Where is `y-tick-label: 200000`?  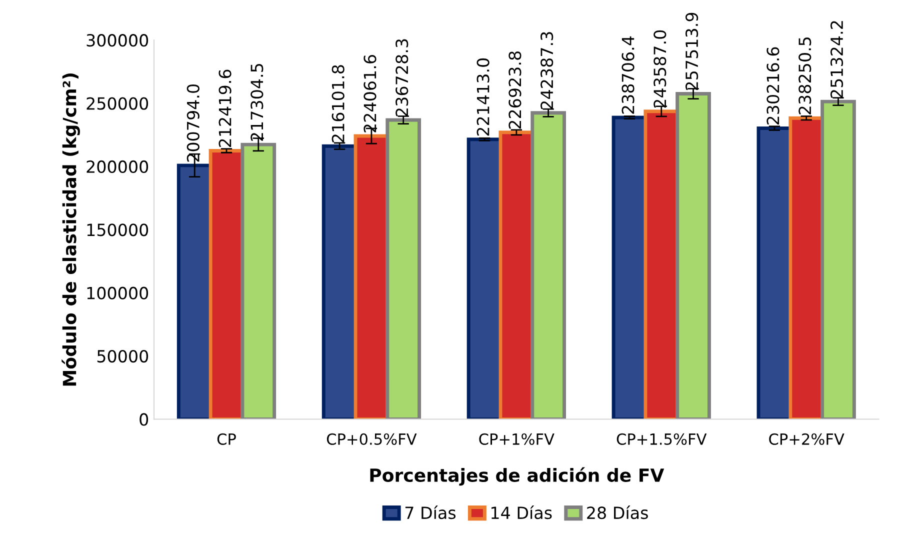 y-tick-label: 200000 is located at coordinates (117, 166).